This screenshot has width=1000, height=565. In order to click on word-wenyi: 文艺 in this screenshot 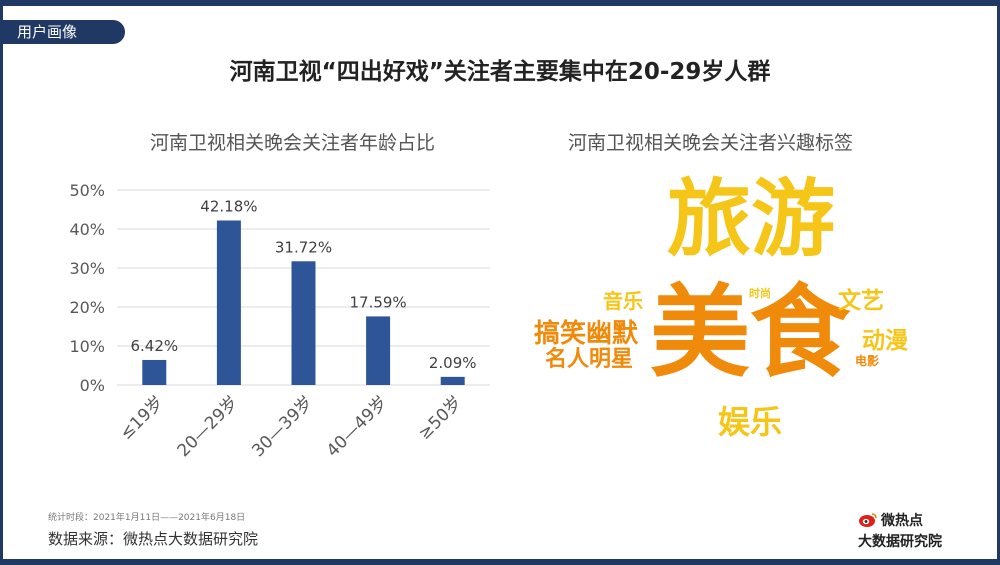, I will do `click(861, 301)`.